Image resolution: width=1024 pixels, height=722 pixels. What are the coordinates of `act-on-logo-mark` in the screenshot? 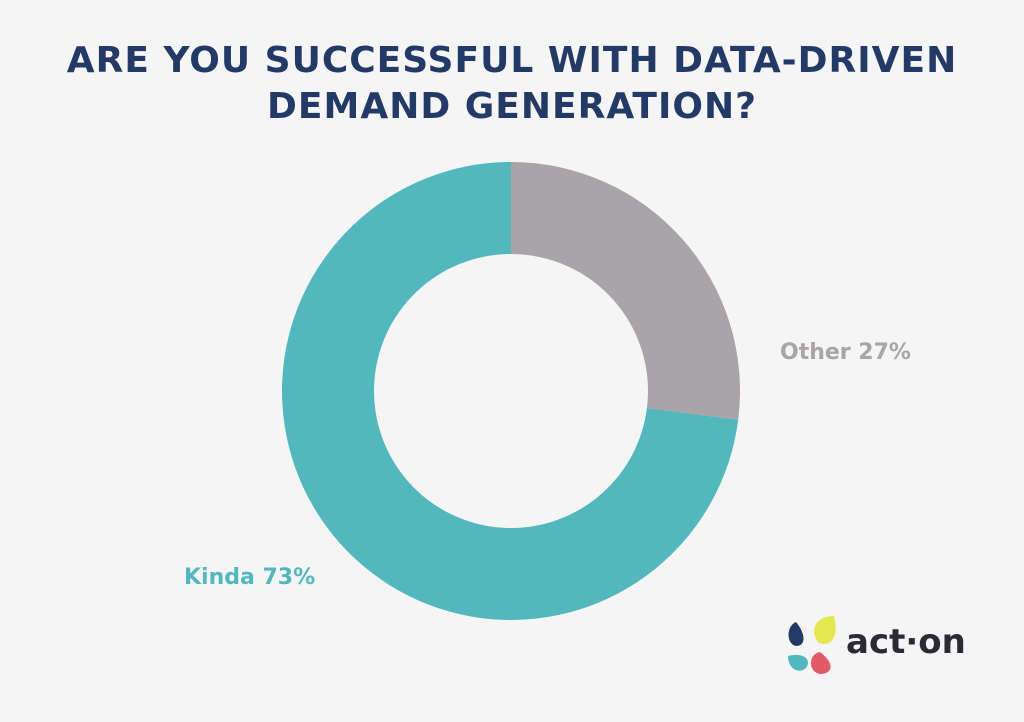 It's located at (812, 645).